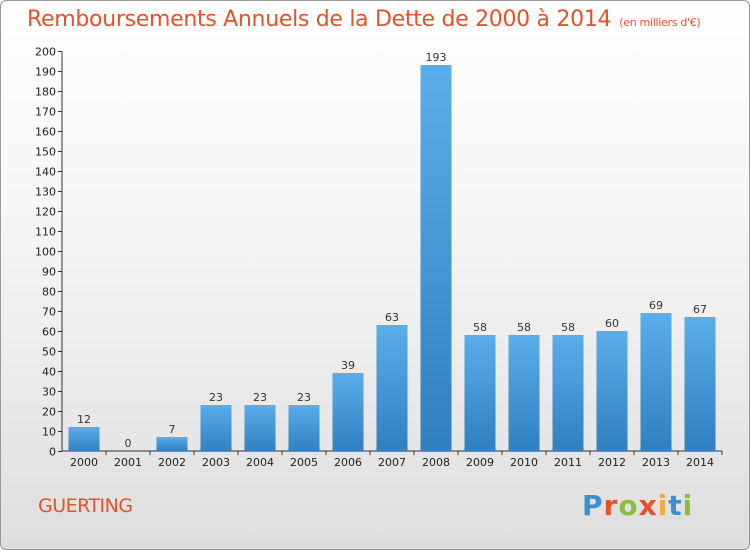 This screenshot has height=550, width=750. I want to click on chart-unit: (en milliers d'€), so click(660, 22).